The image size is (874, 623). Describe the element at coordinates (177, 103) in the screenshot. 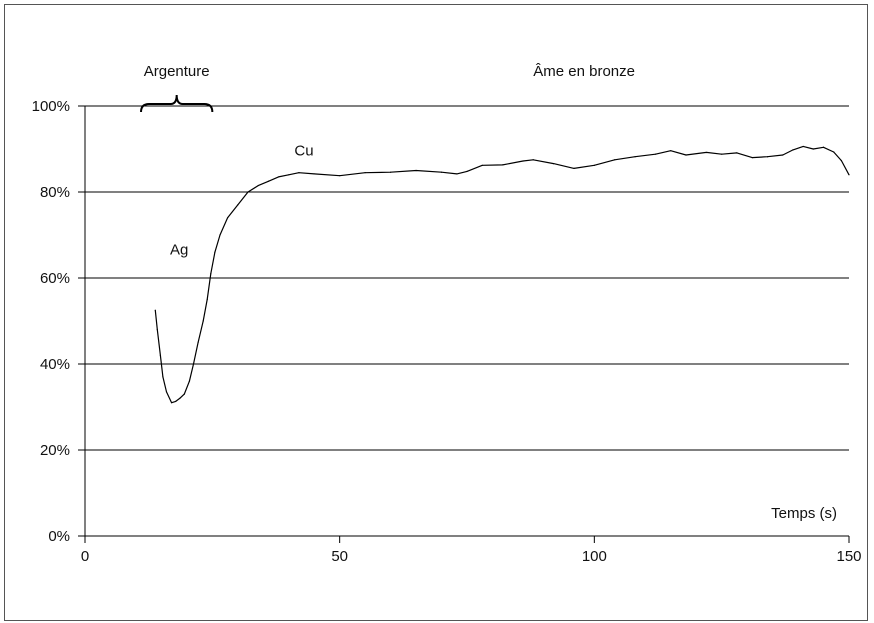

I see `argenture-brace` at that location.